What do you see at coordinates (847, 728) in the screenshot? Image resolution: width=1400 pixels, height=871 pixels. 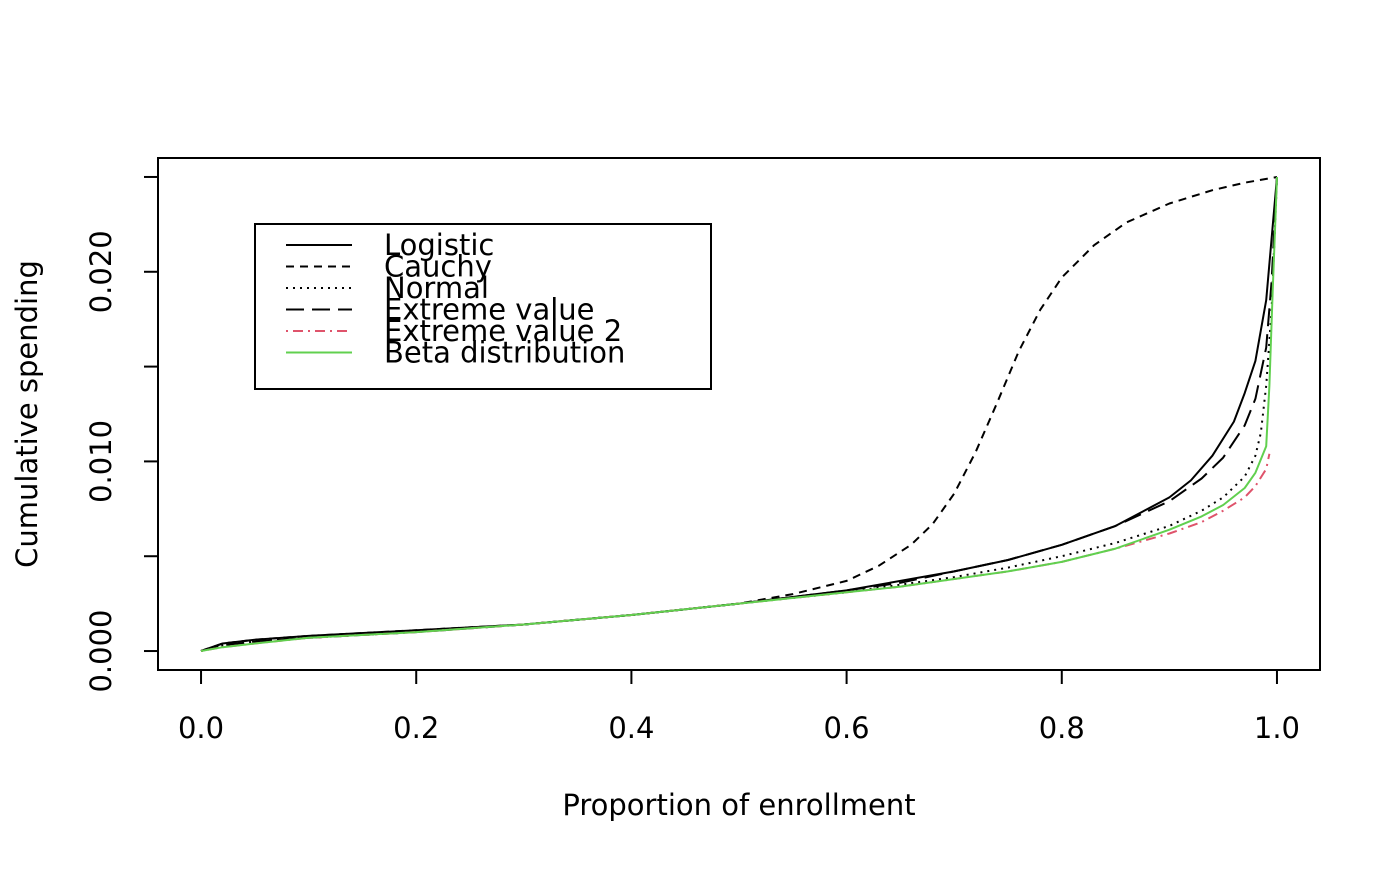 I see `x-tick-label: 0.6` at bounding box center [847, 728].